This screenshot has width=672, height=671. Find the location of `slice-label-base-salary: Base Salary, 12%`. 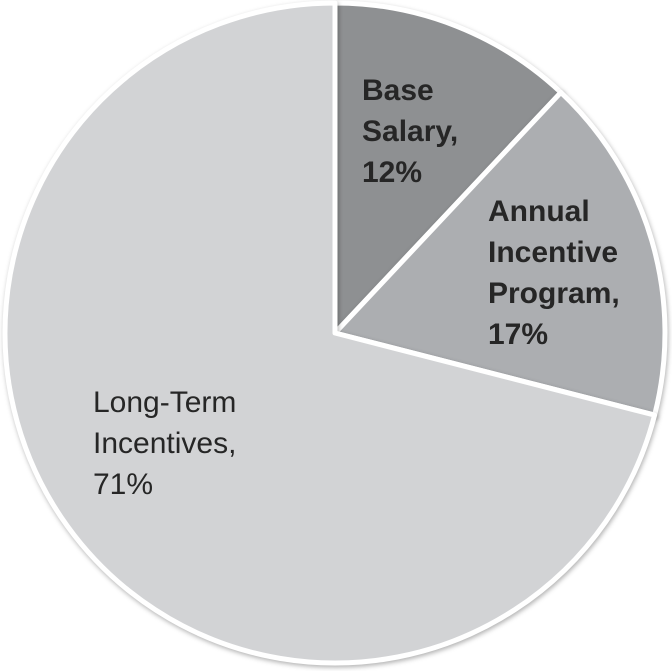

slice-label-base-salary: Base Salary, 12% is located at coordinates (410, 131).